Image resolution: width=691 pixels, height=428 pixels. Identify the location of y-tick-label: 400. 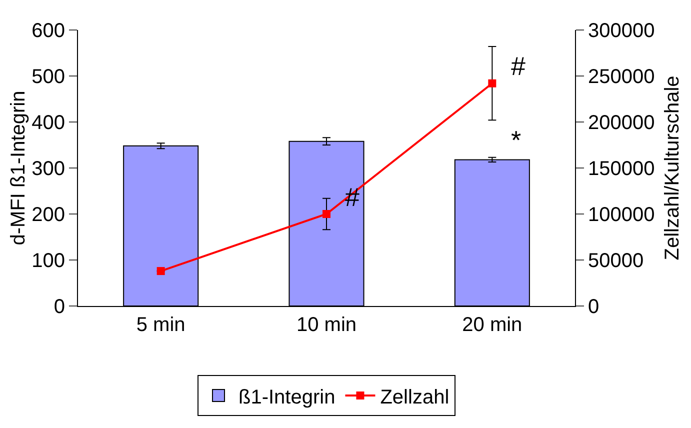
(48, 123).